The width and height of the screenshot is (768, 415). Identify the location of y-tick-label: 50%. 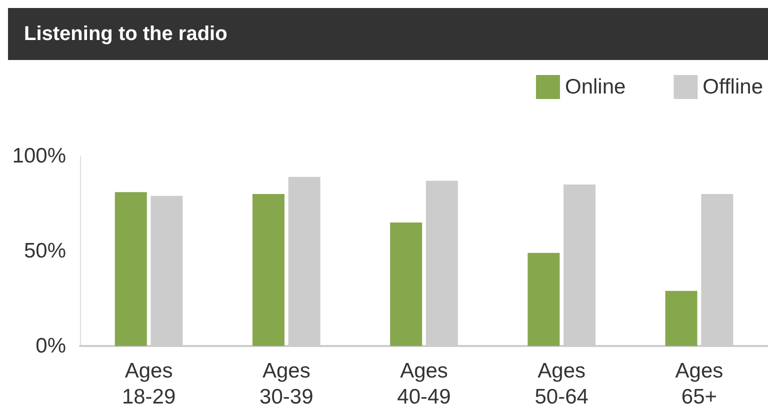
(45, 251).